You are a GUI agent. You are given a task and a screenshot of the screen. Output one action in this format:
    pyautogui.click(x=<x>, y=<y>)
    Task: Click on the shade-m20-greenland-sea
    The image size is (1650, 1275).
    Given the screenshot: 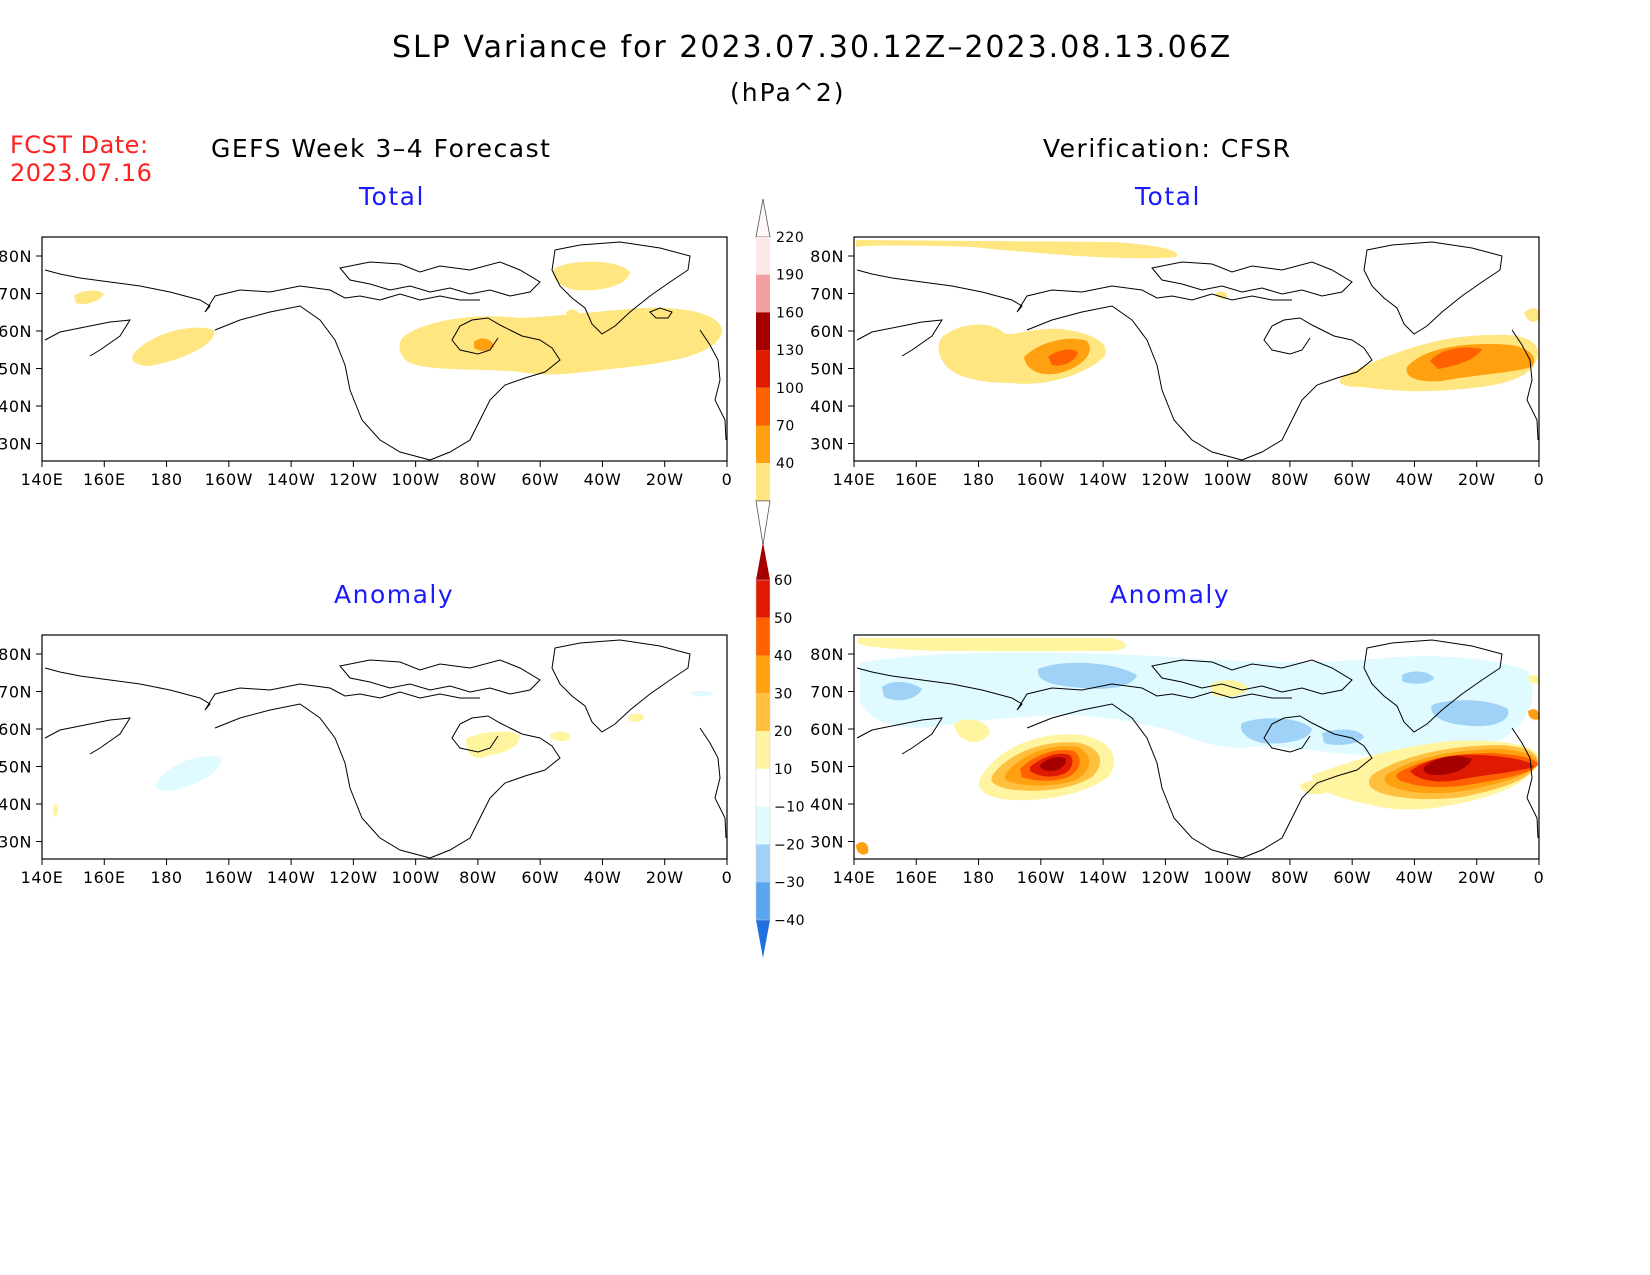 What is the action you would take?
    pyautogui.click(x=1470, y=713)
    